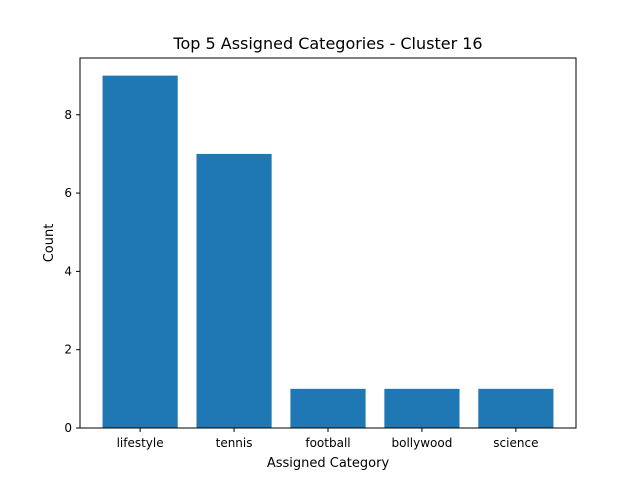 The height and width of the screenshot is (480, 640). Describe the element at coordinates (327, 43) in the screenshot. I see `chart-title: Top 5 Assigned Categories - Cluster 16` at that location.